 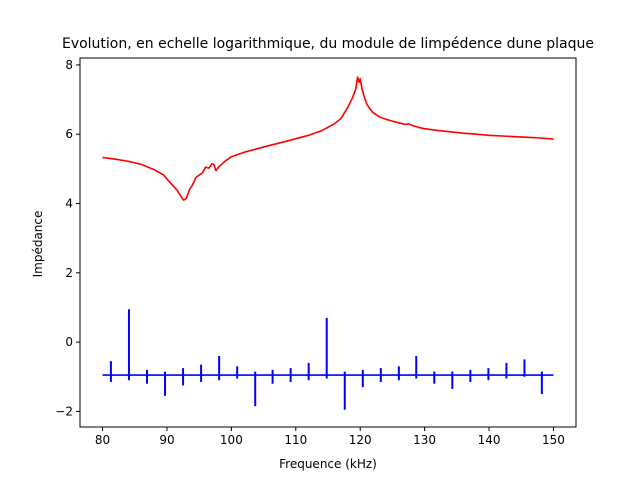 I want to click on x-tick-label: 100, so click(x=231, y=440).